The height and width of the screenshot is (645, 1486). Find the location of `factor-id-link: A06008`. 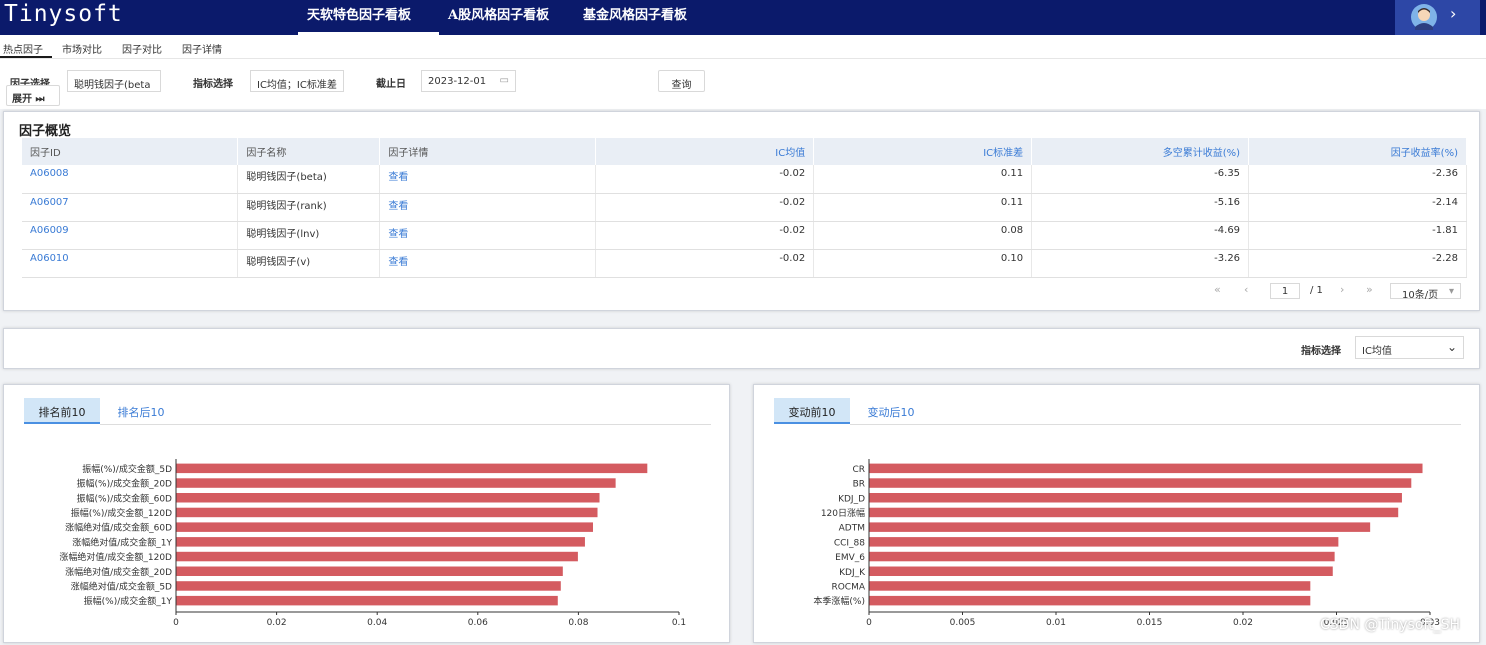

factor-id-link: A06008 is located at coordinates (130, 179).